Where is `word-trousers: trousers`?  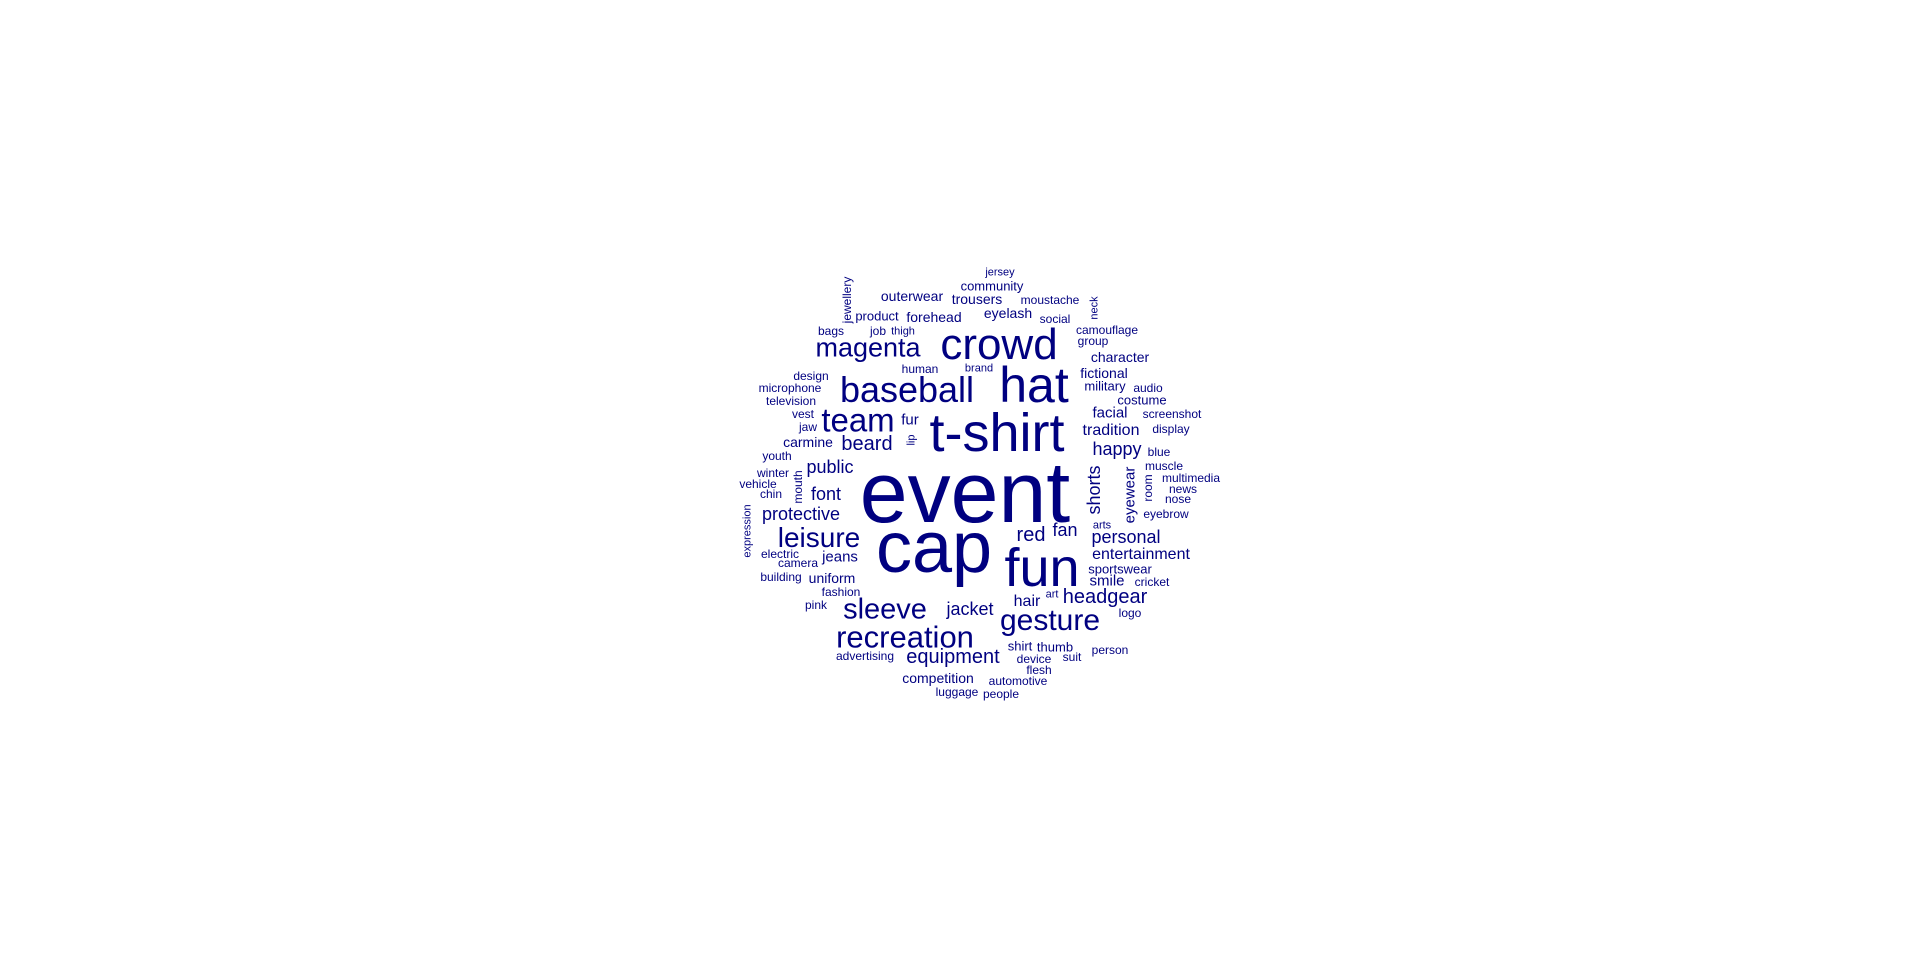
word-trousers: trousers is located at coordinates (977, 299).